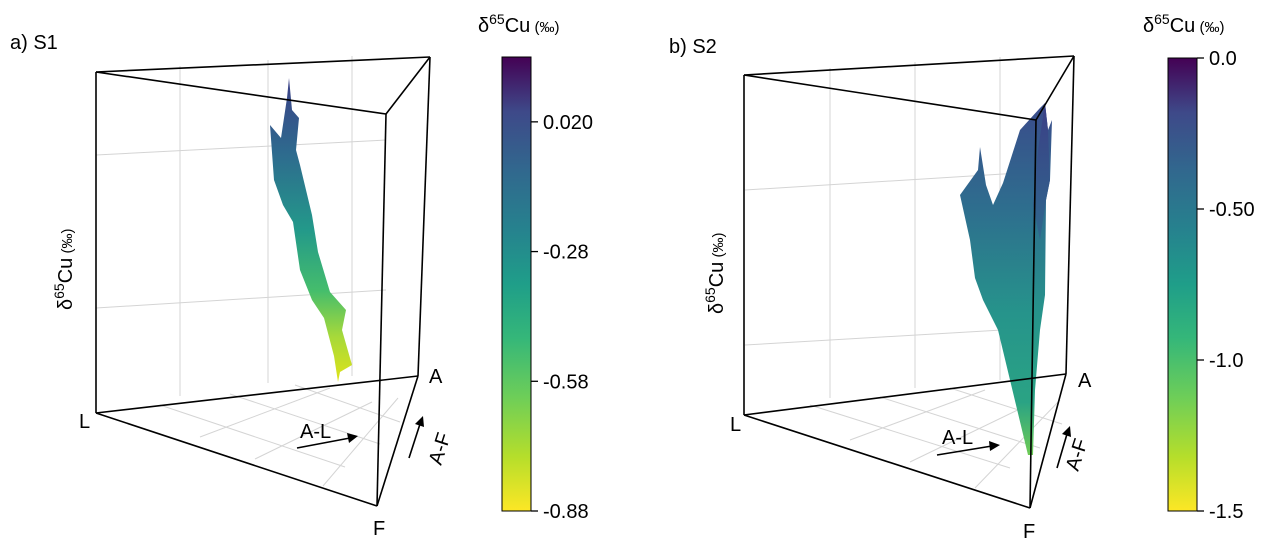 Image resolution: width=1269 pixels, height=558 pixels. Describe the element at coordinates (416, 437) in the screenshot. I see `panel-a-arrow-af` at that location.